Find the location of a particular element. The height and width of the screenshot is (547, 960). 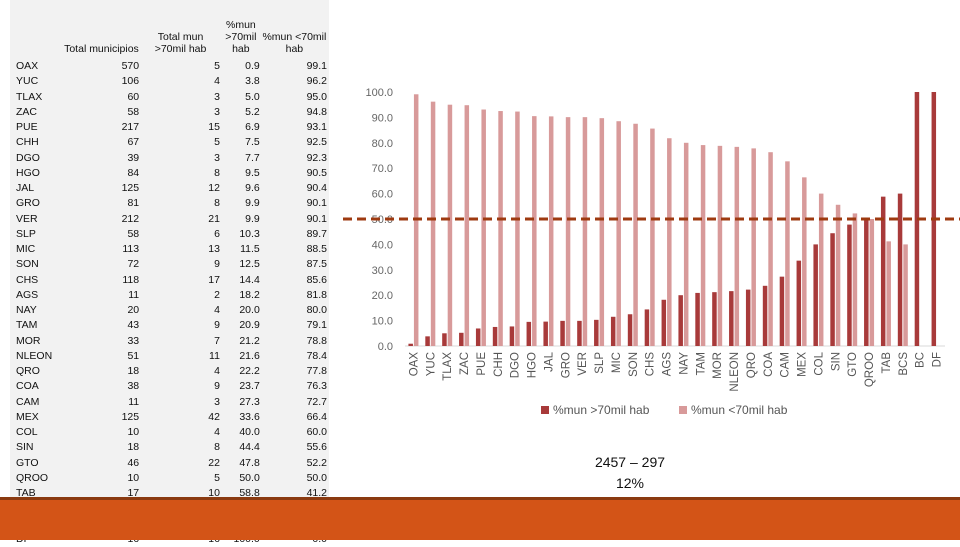

cell-state: JAL is located at coordinates (25, 188).